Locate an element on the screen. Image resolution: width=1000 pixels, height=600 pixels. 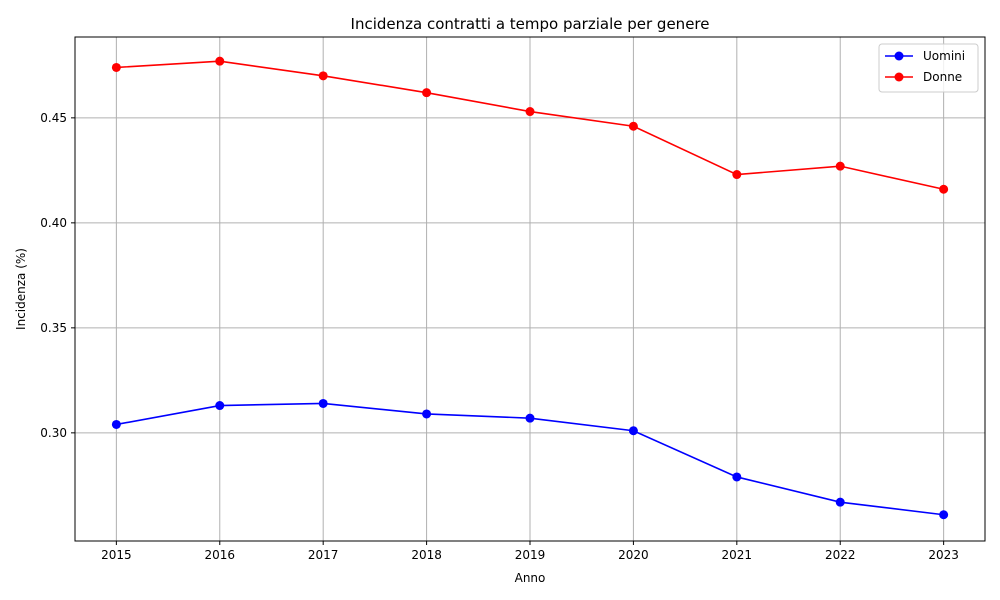
legend: Uomini Donne is located at coordinates (928, 68).